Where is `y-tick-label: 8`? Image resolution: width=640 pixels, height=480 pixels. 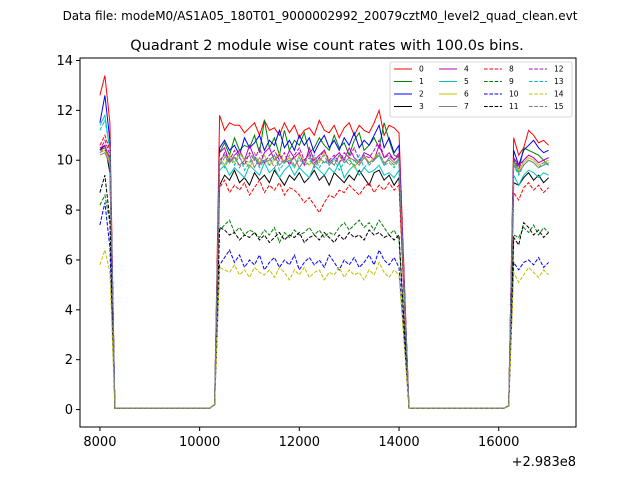 y-tick-label: 8 is located at coordinates (69, 211).